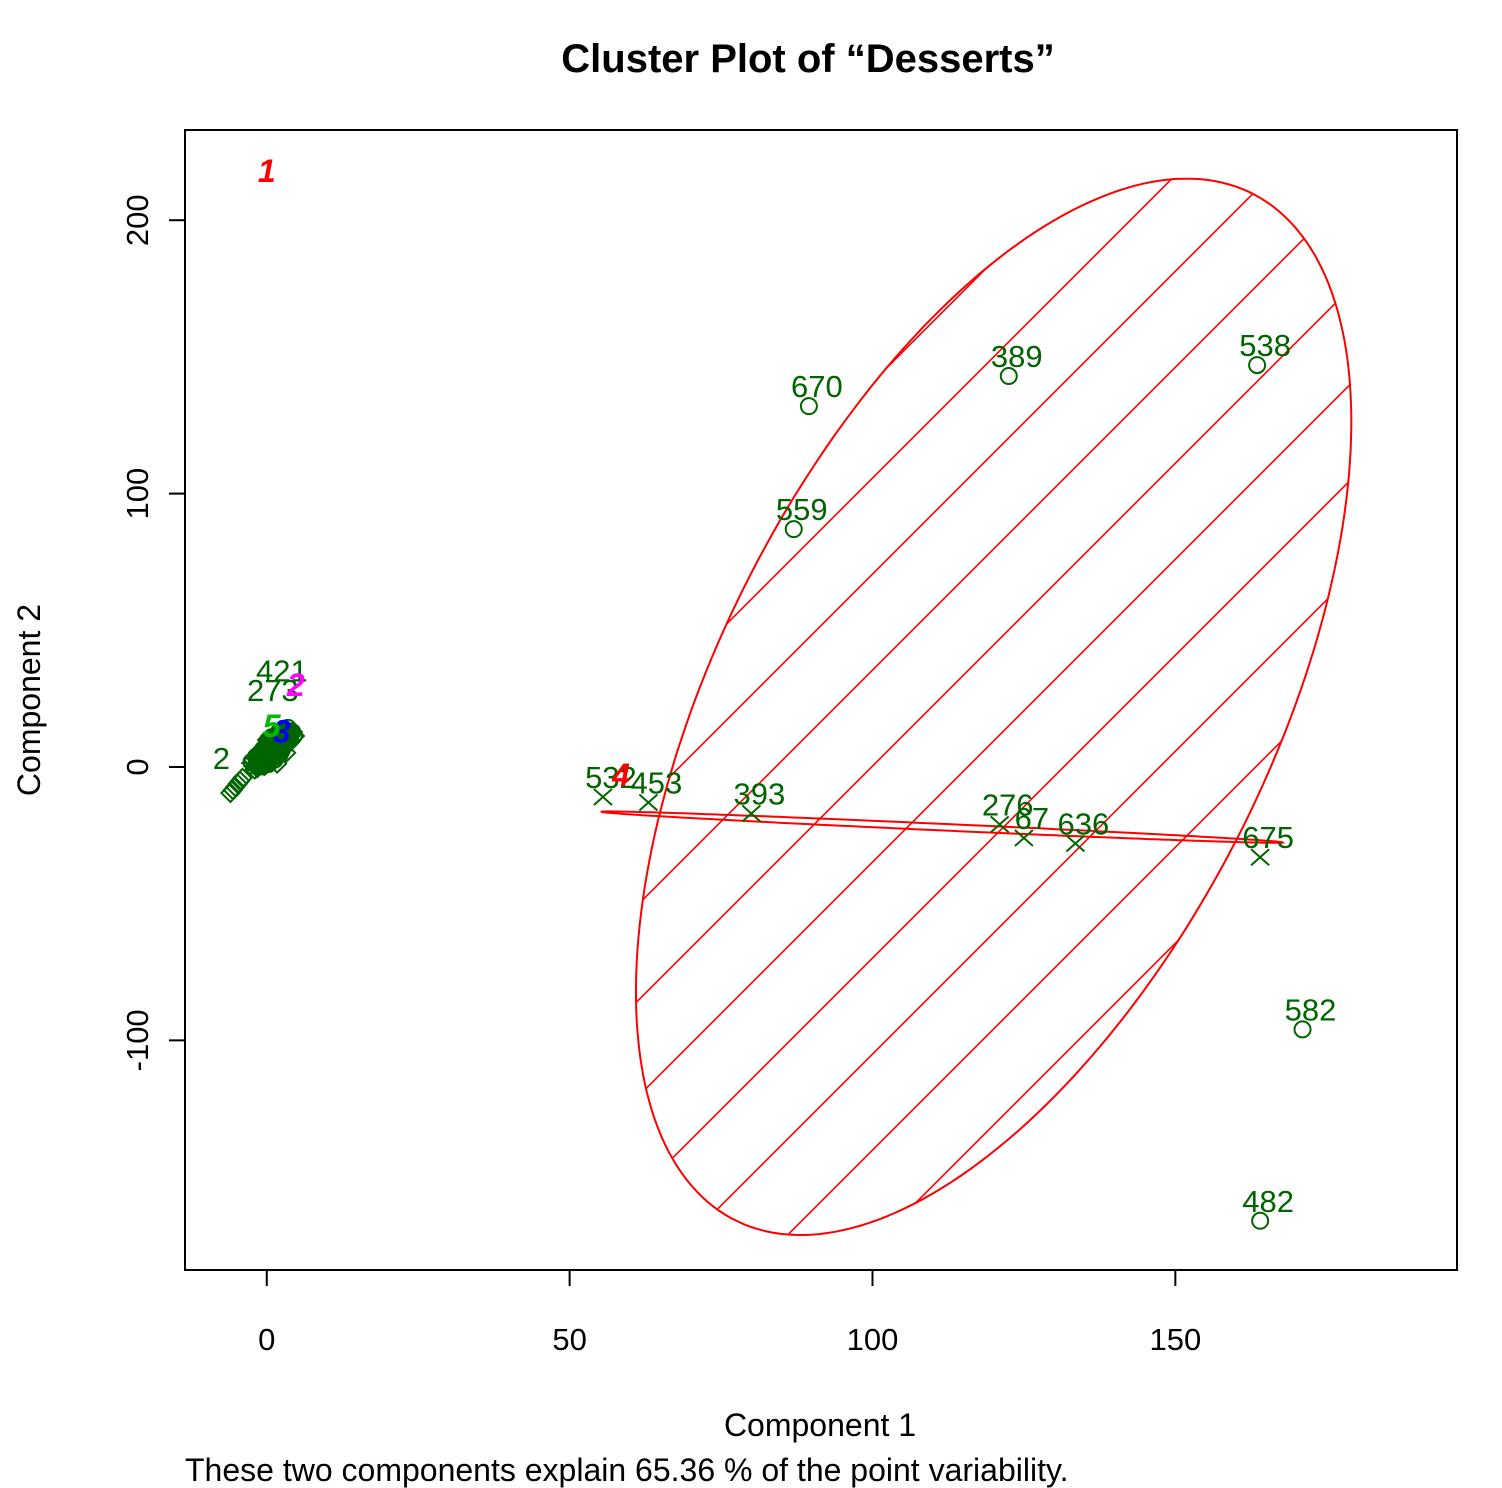 Image resolution: width=1502 pixels, height=1488 pixels. What do you see at coordinates (137, 494) in the screenshot?
I see `y-tick-label-2: 100` at bounding box center [137, 494].